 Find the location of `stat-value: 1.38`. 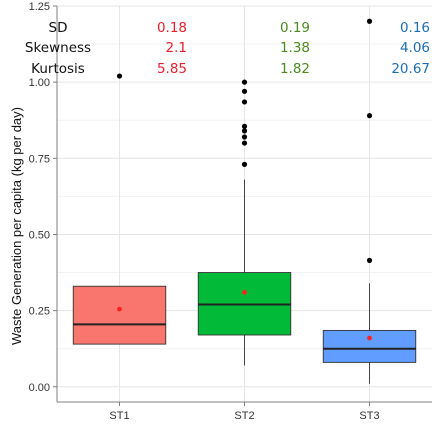

stat-value: 1.38 is located at coordinates (295, 48).